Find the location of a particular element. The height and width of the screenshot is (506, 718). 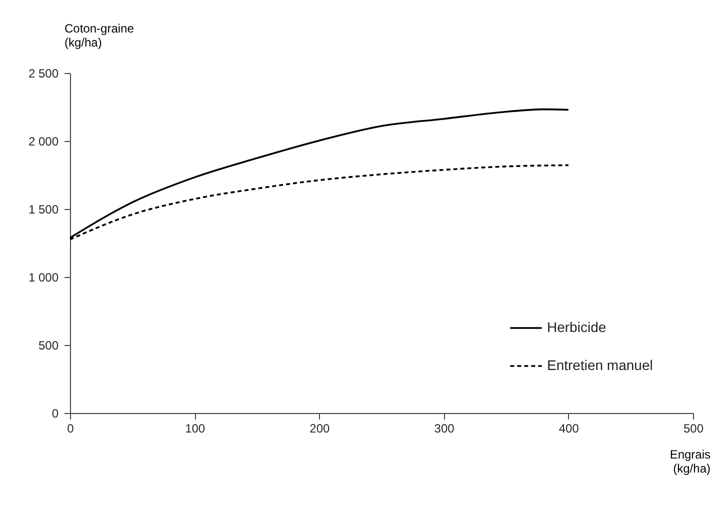

y-tick-label: 500 is located at coordinates (48, 345).